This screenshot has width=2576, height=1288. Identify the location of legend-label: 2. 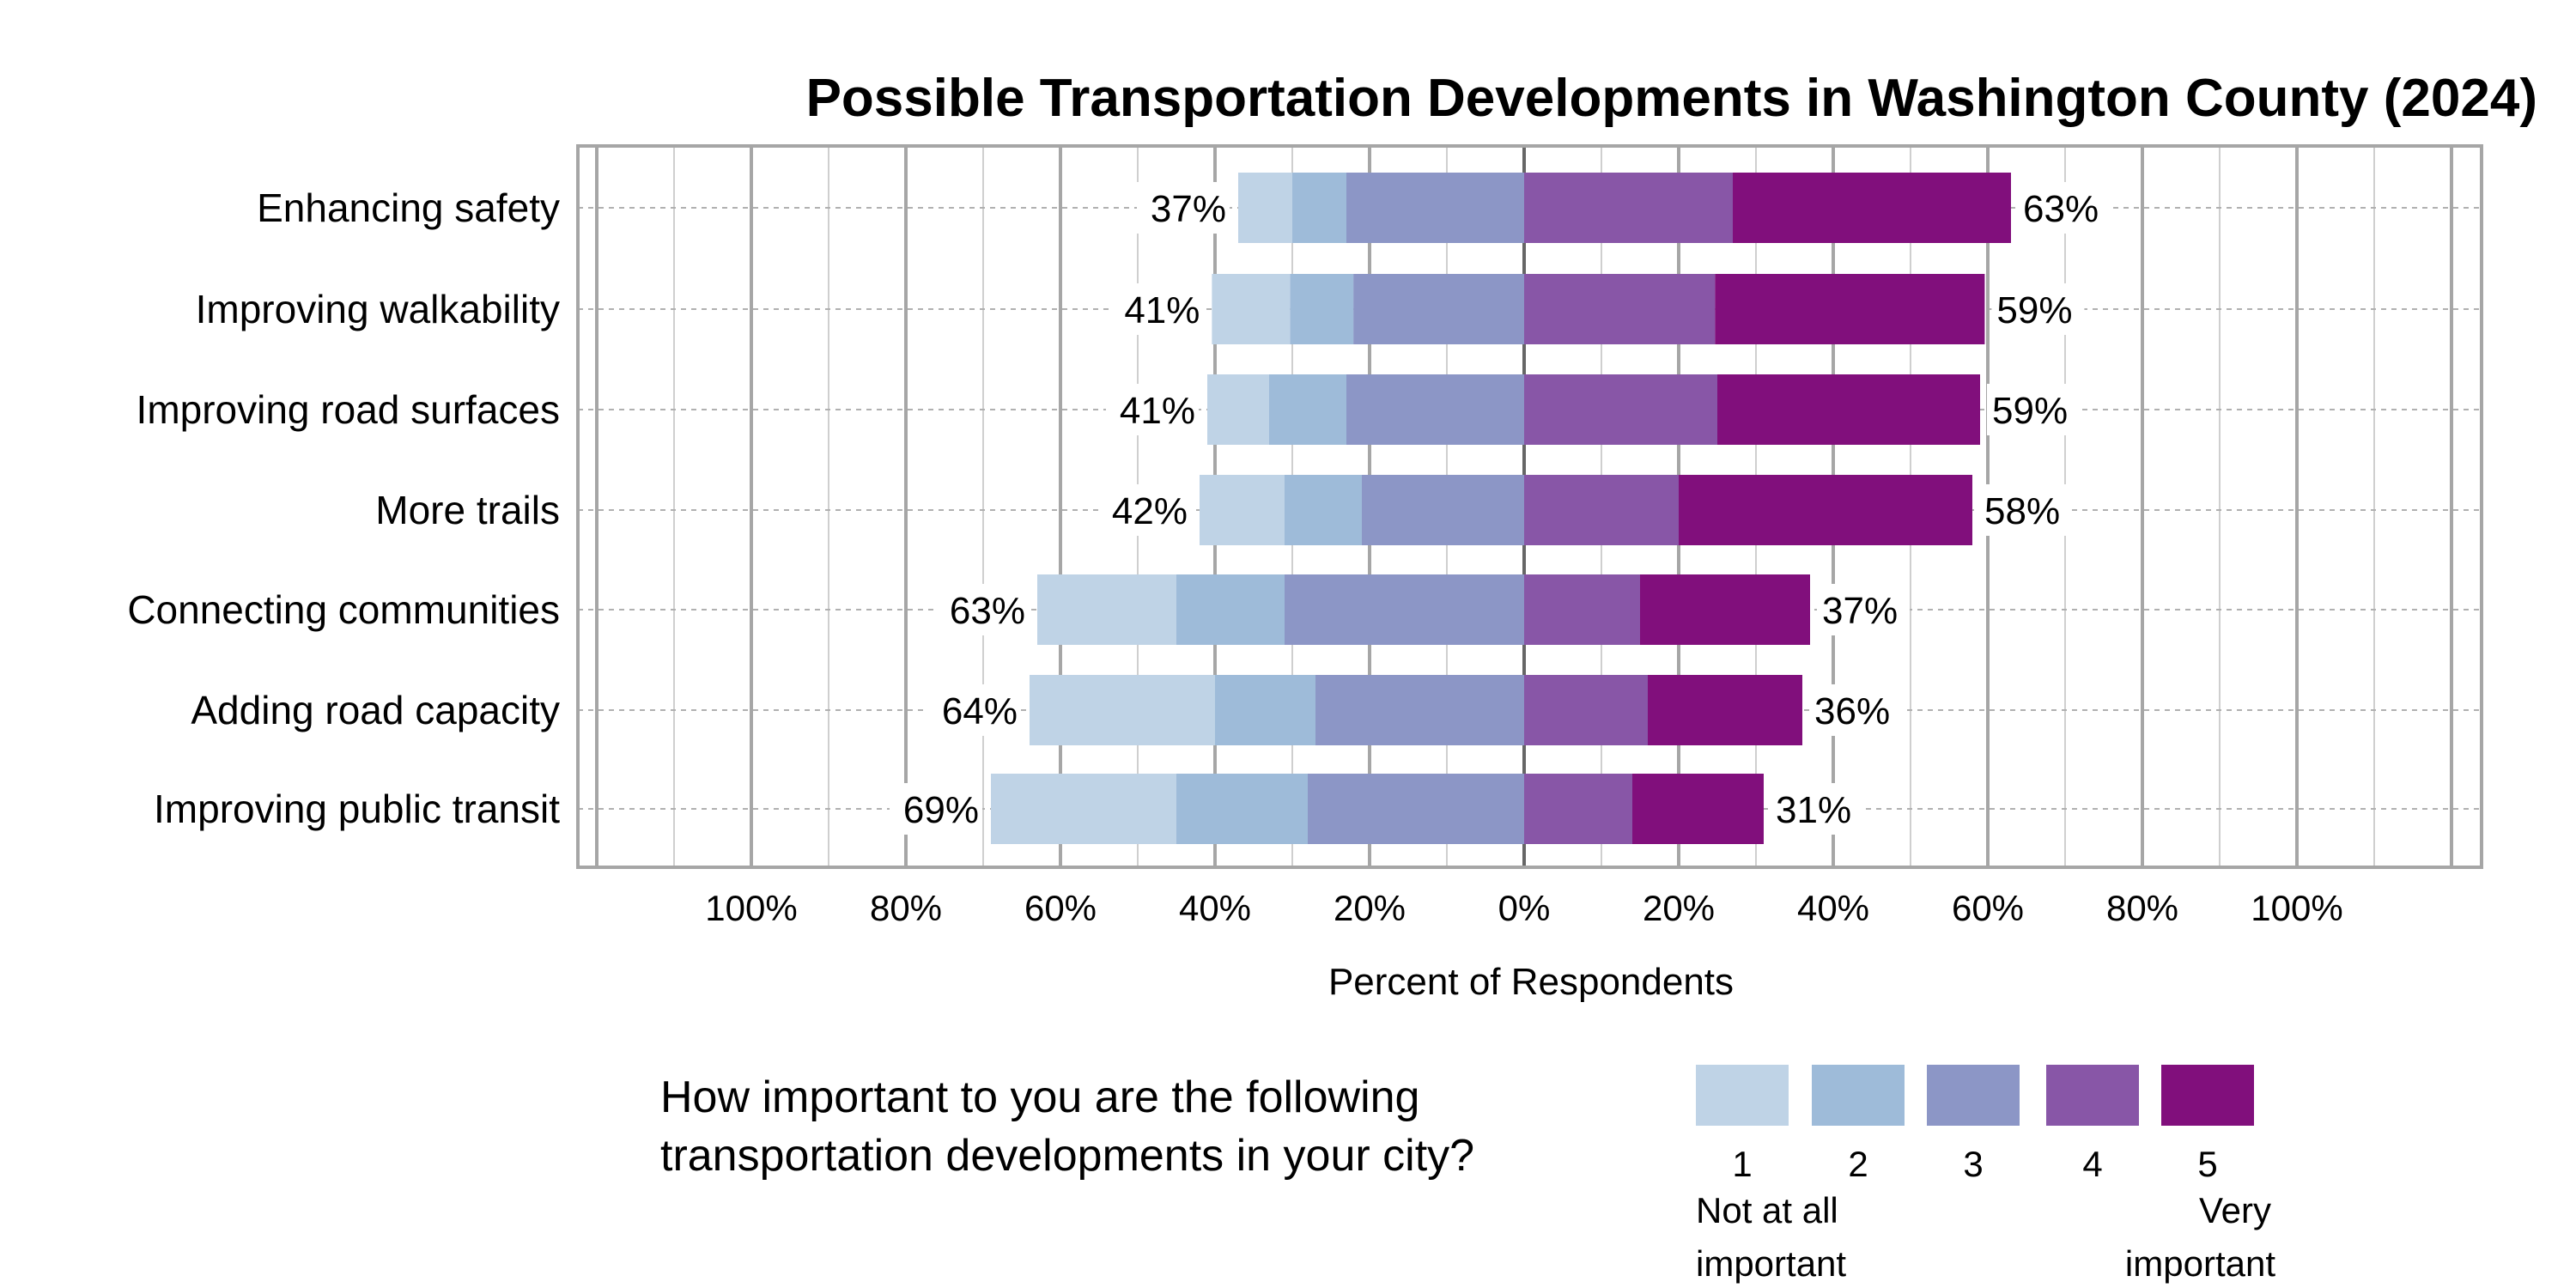
(1858, 1164).